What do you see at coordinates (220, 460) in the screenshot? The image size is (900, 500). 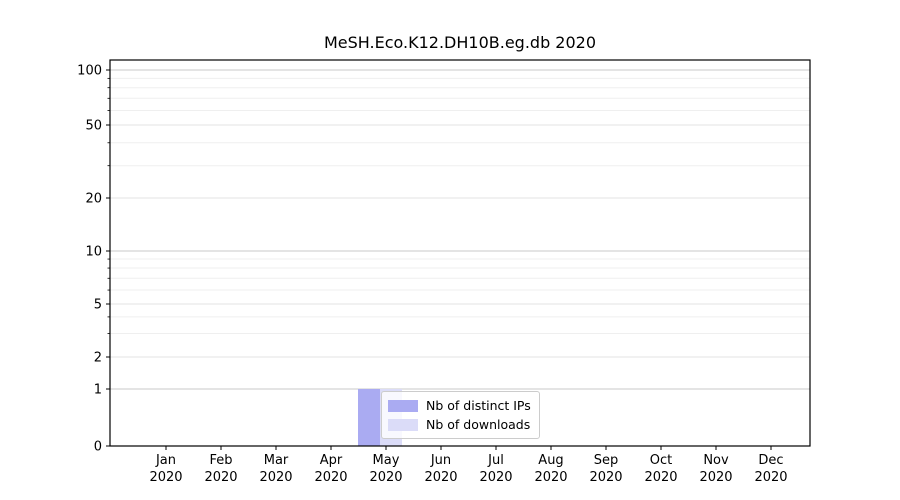 I see `x-tick-label-month: Feb` at bounding box center [220, 460].